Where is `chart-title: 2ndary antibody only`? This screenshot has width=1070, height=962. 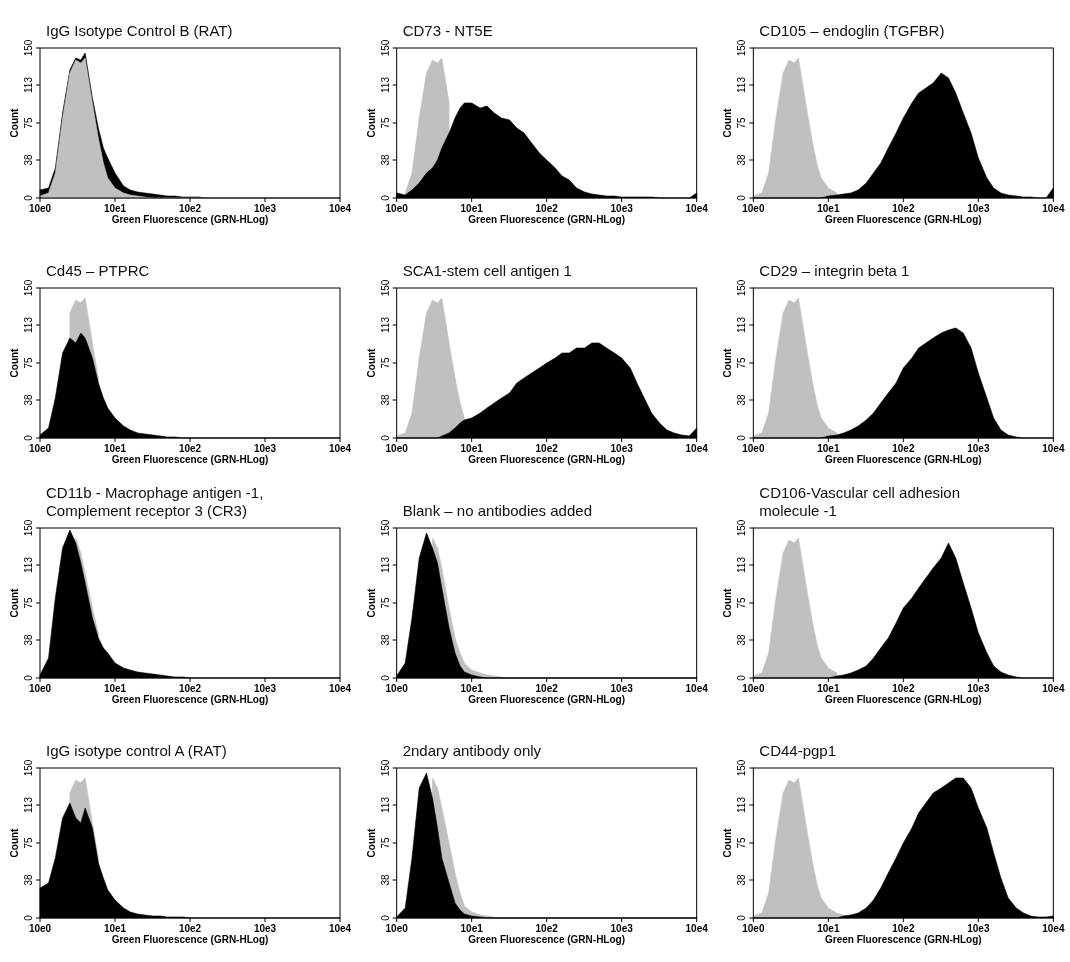
chart-title: 2ndary antibody only is located at coordinates (472, 750).